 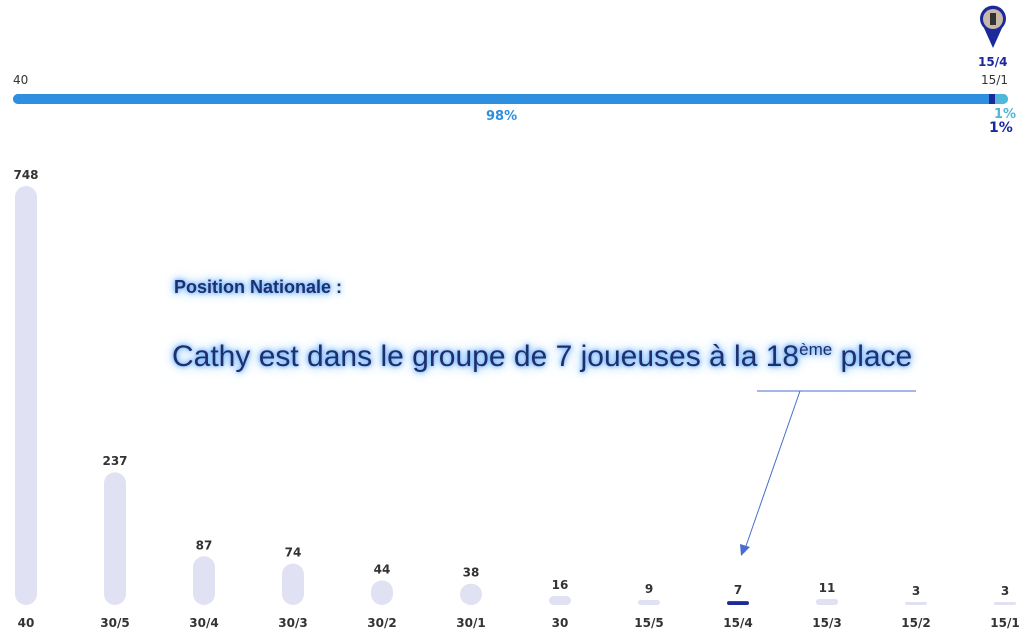 What do you see at coordinates (21, 80) in the screenshot?
I see `progress-left-label: 40` at bounding box center [21, 80].